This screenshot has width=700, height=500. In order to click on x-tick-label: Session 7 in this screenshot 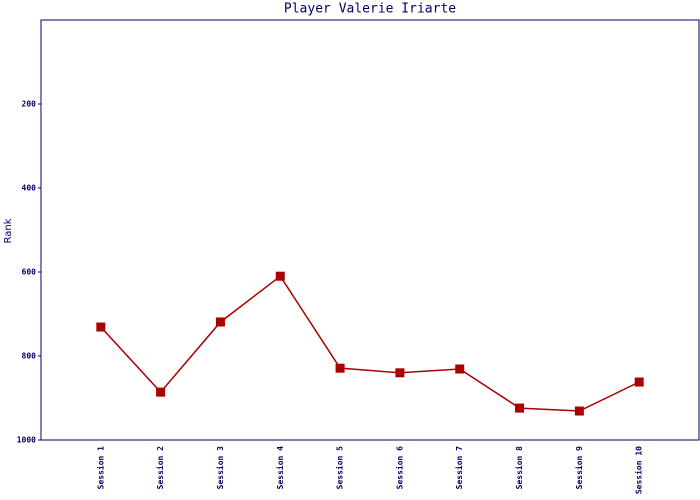, I will do `click(459, 468)`.